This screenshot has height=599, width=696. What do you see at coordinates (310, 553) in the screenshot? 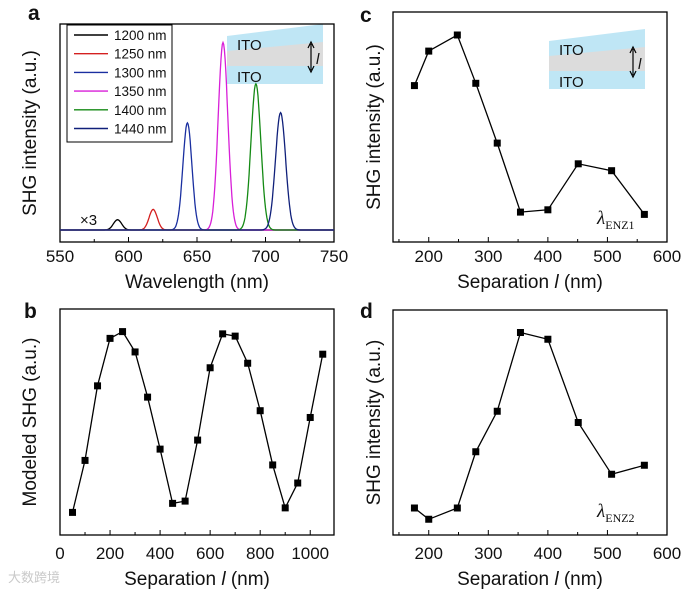
I see `x-tick-label: 1000` at bounding box center [310, 553].